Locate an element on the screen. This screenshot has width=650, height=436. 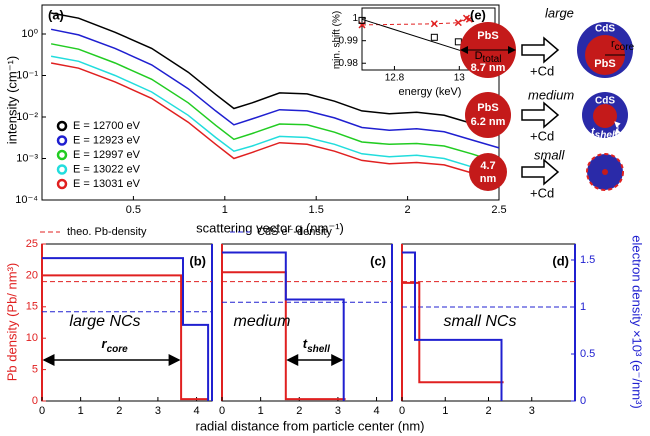
y-tick-label: 25 is located at coordinates (32, 244).